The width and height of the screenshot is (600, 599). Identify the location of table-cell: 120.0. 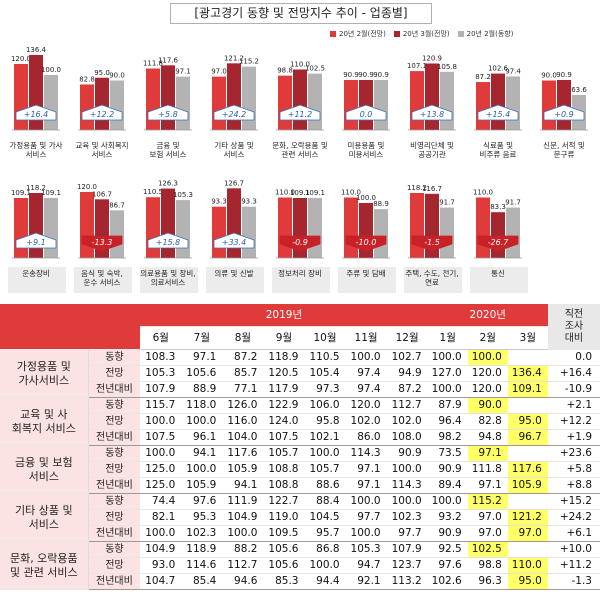
(487, 373).